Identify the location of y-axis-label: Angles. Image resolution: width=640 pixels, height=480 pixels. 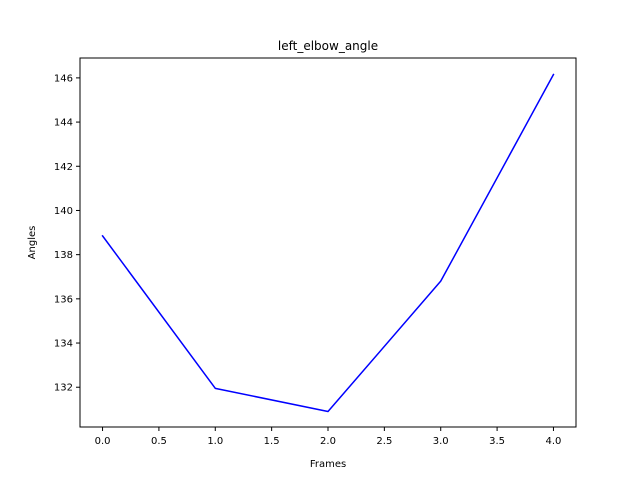
(32, 243).